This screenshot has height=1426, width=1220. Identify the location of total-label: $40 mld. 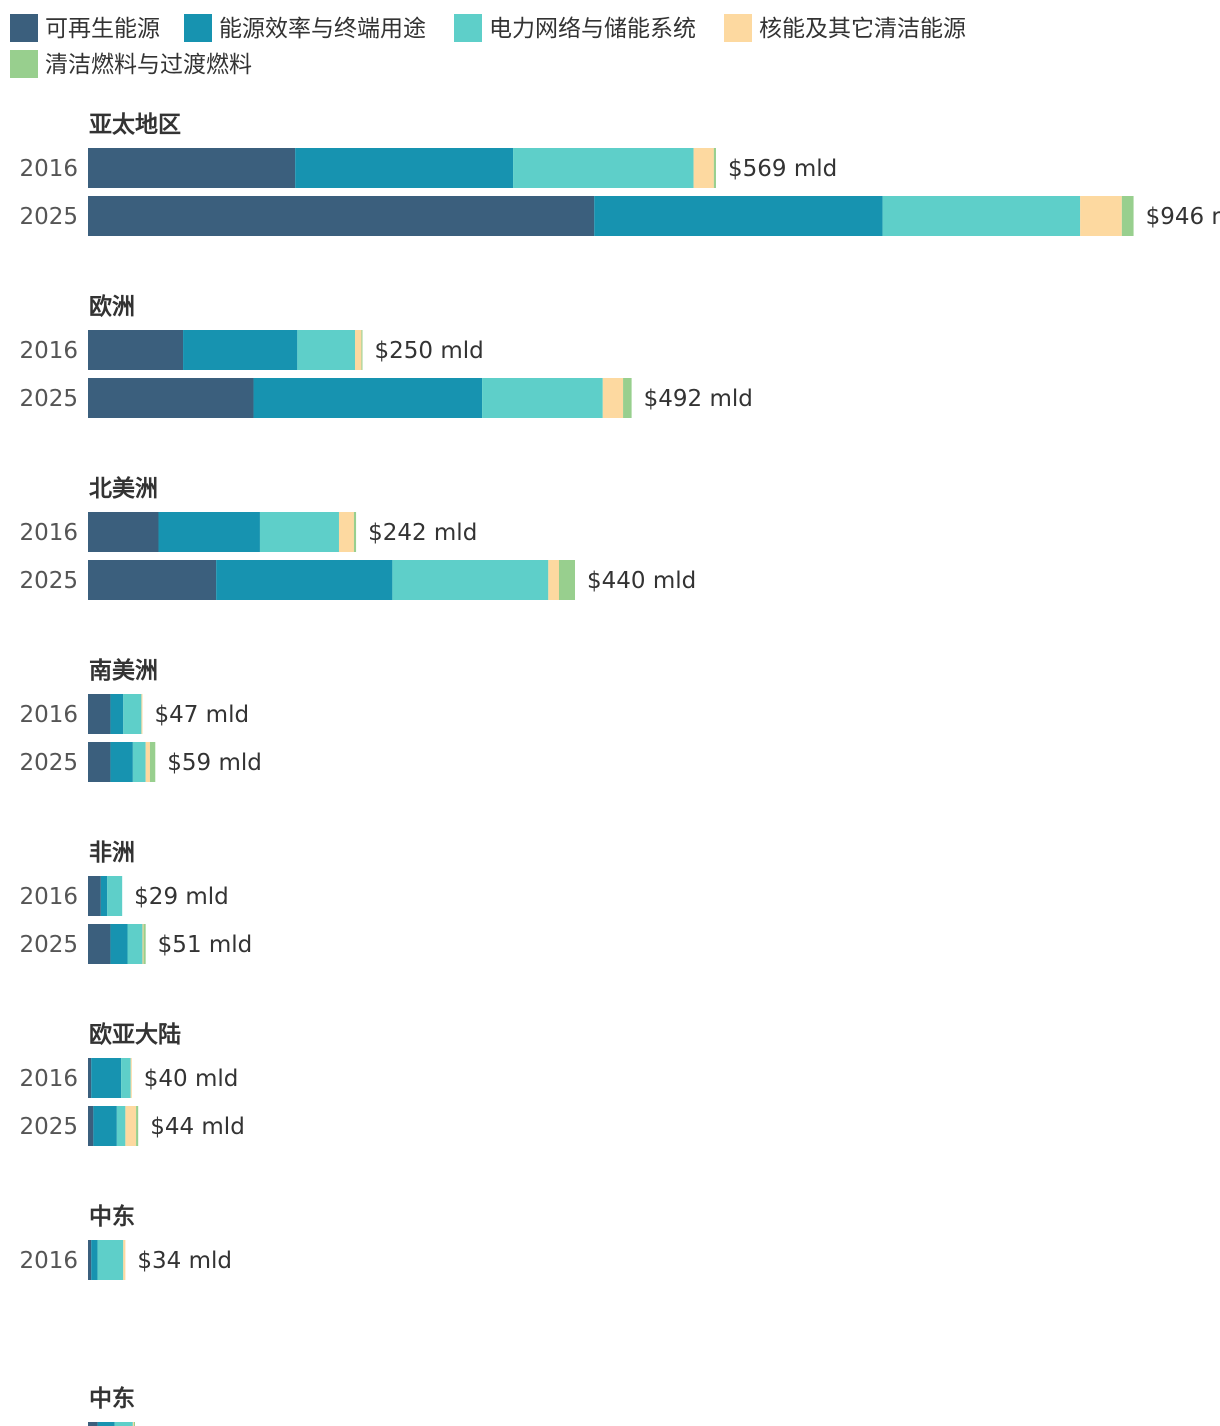
(191, 1079).